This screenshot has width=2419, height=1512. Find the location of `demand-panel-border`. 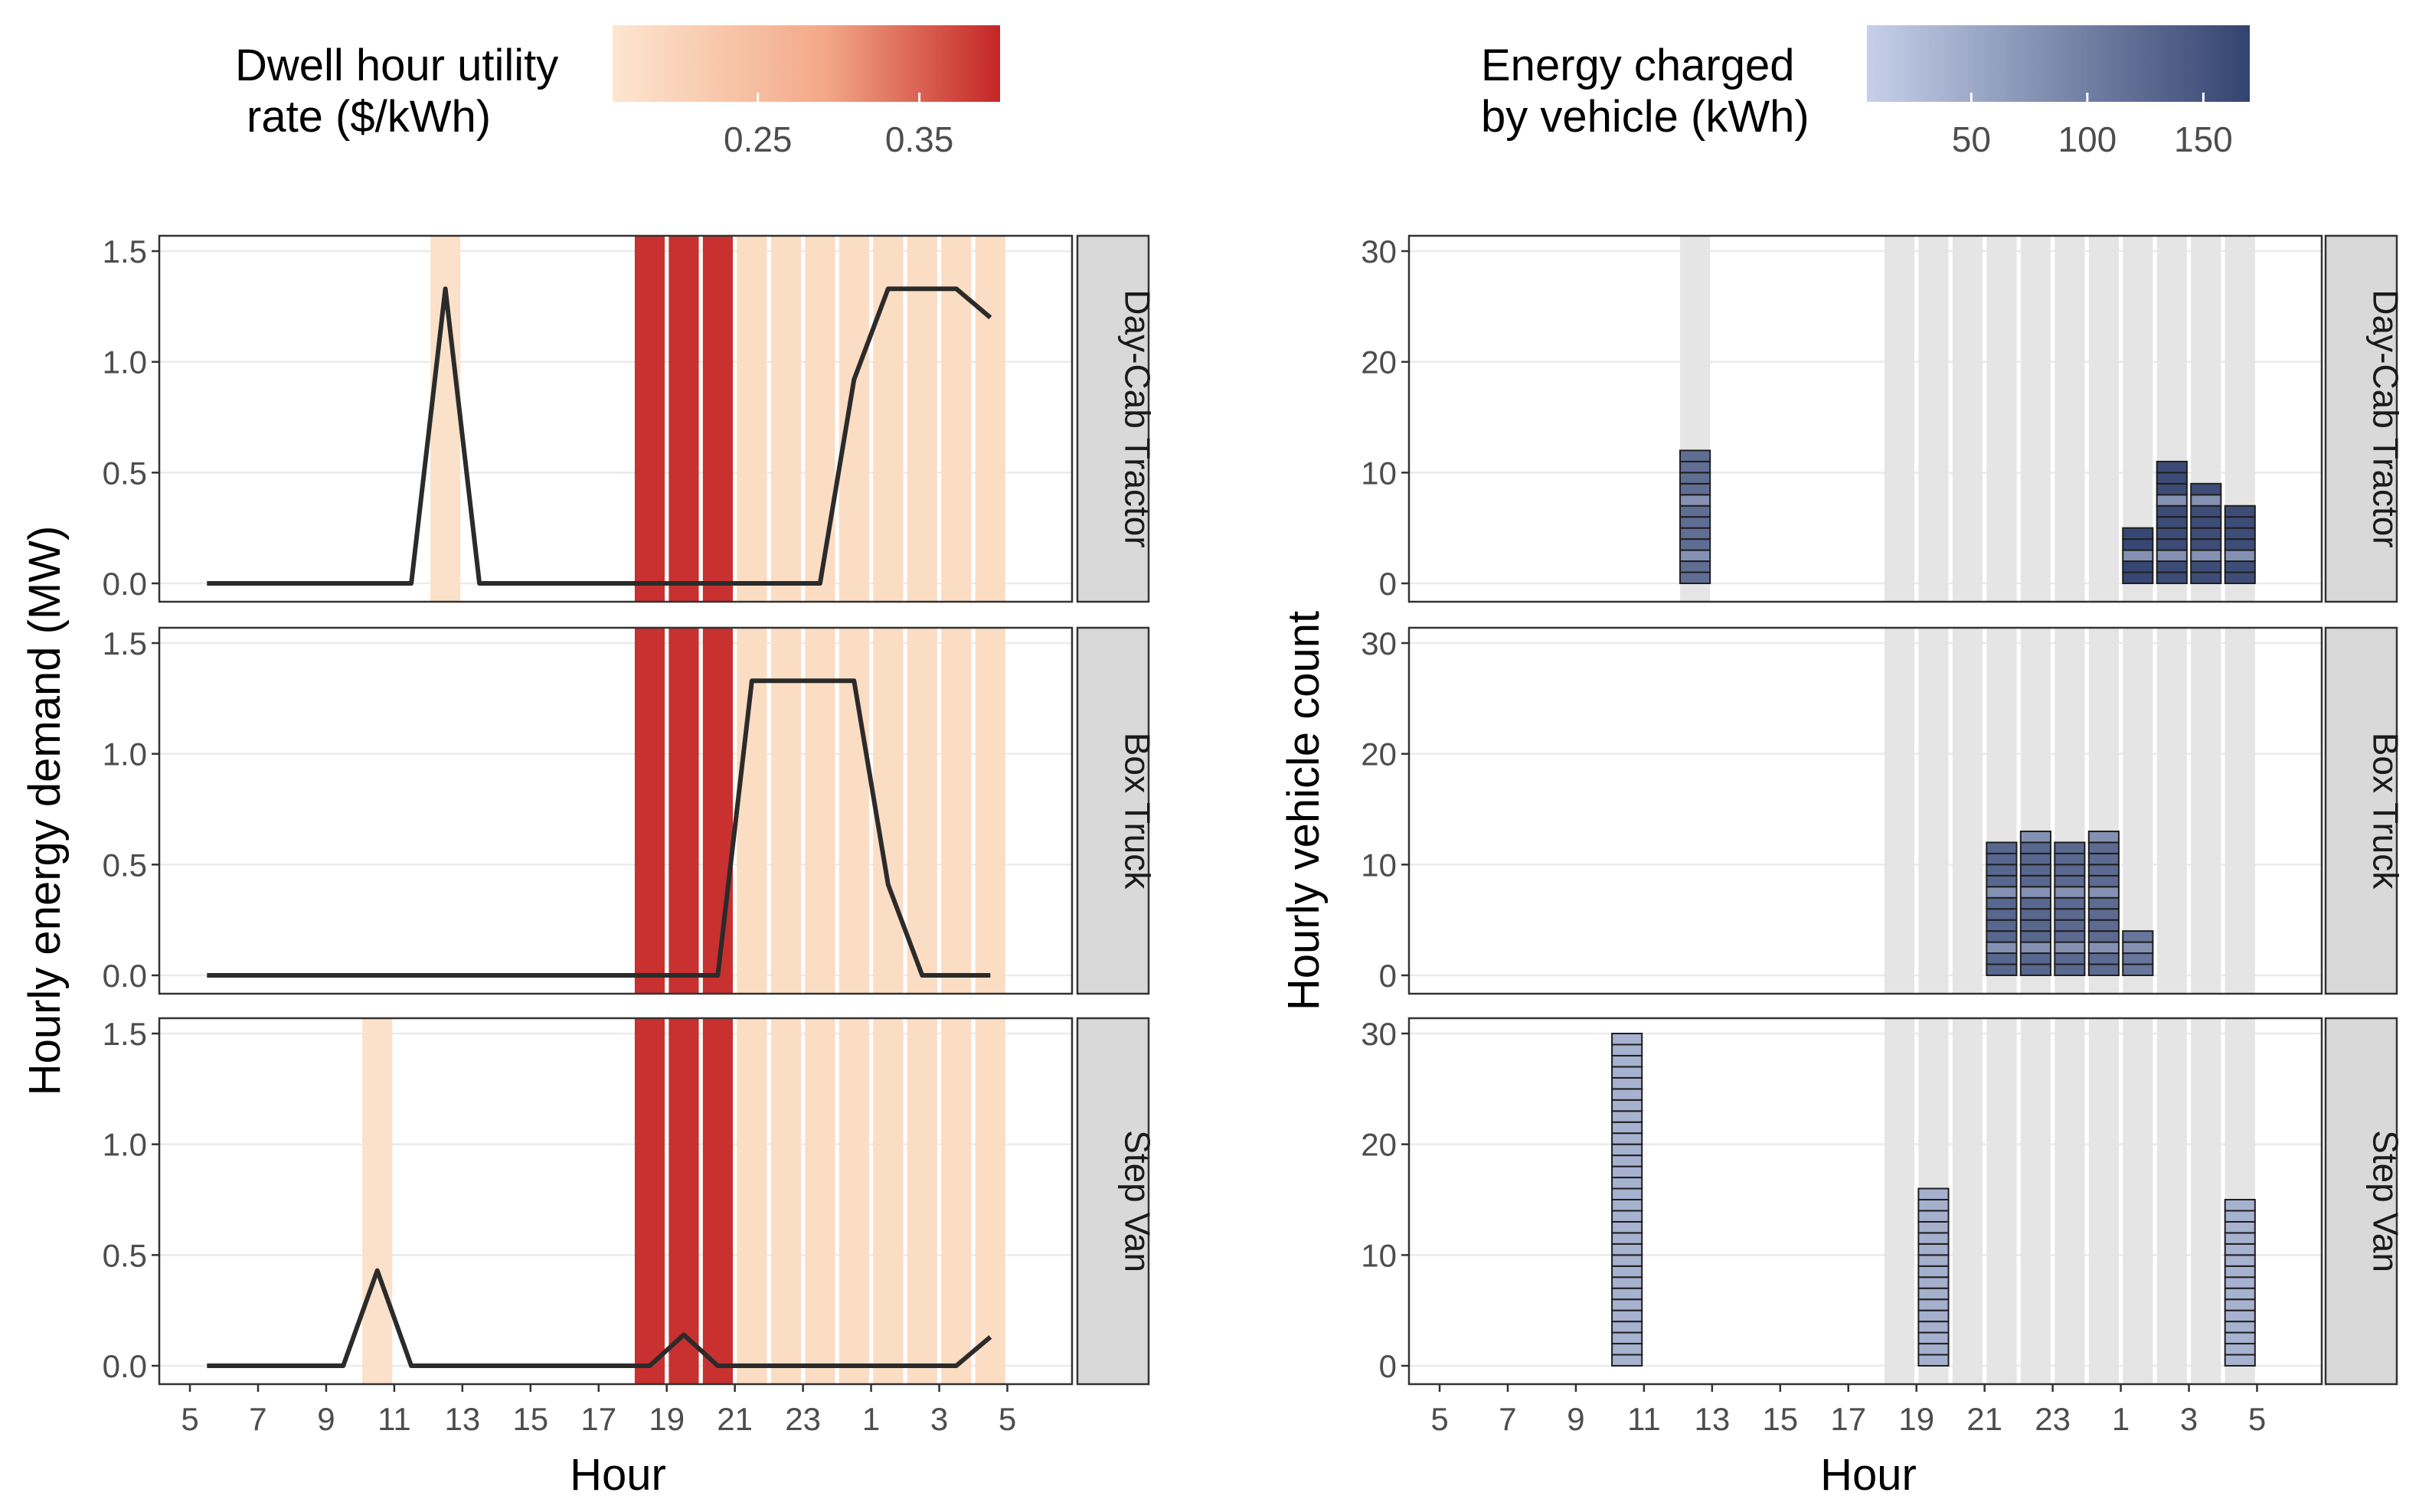

demand-panel-border is located at coordinates (616, 810).